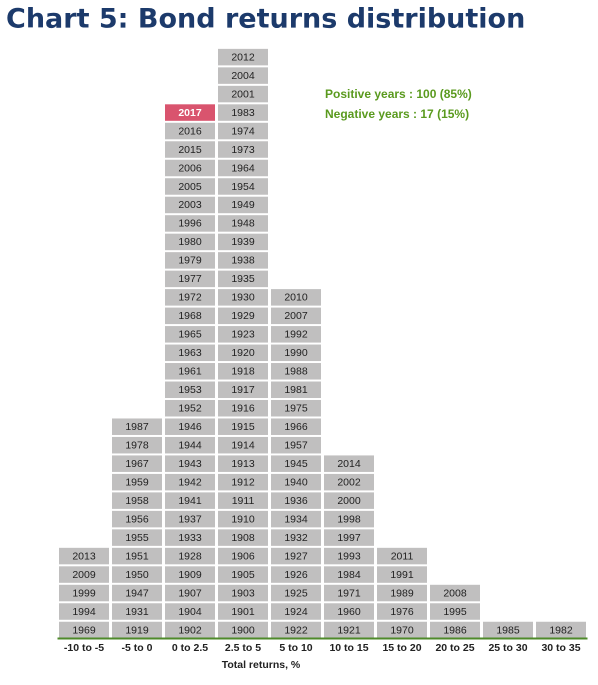 The width and height of the screenshot is (598, 685). I want to click on year-label: 2014, so click(349, 464).